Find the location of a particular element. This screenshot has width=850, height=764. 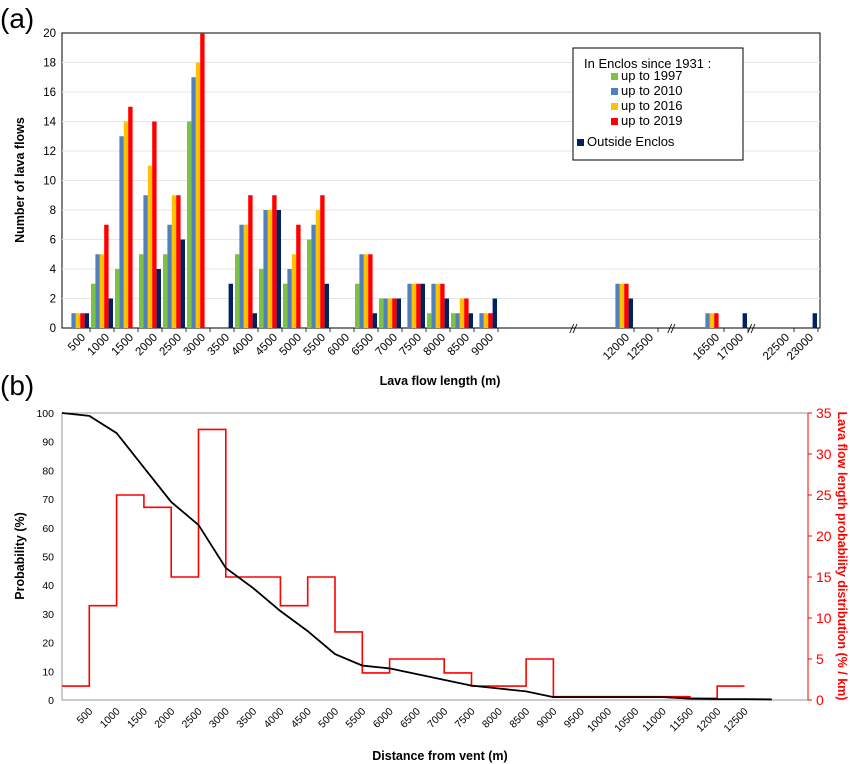

left-y-tick-label: 30 is located at coordinates (48, 615).